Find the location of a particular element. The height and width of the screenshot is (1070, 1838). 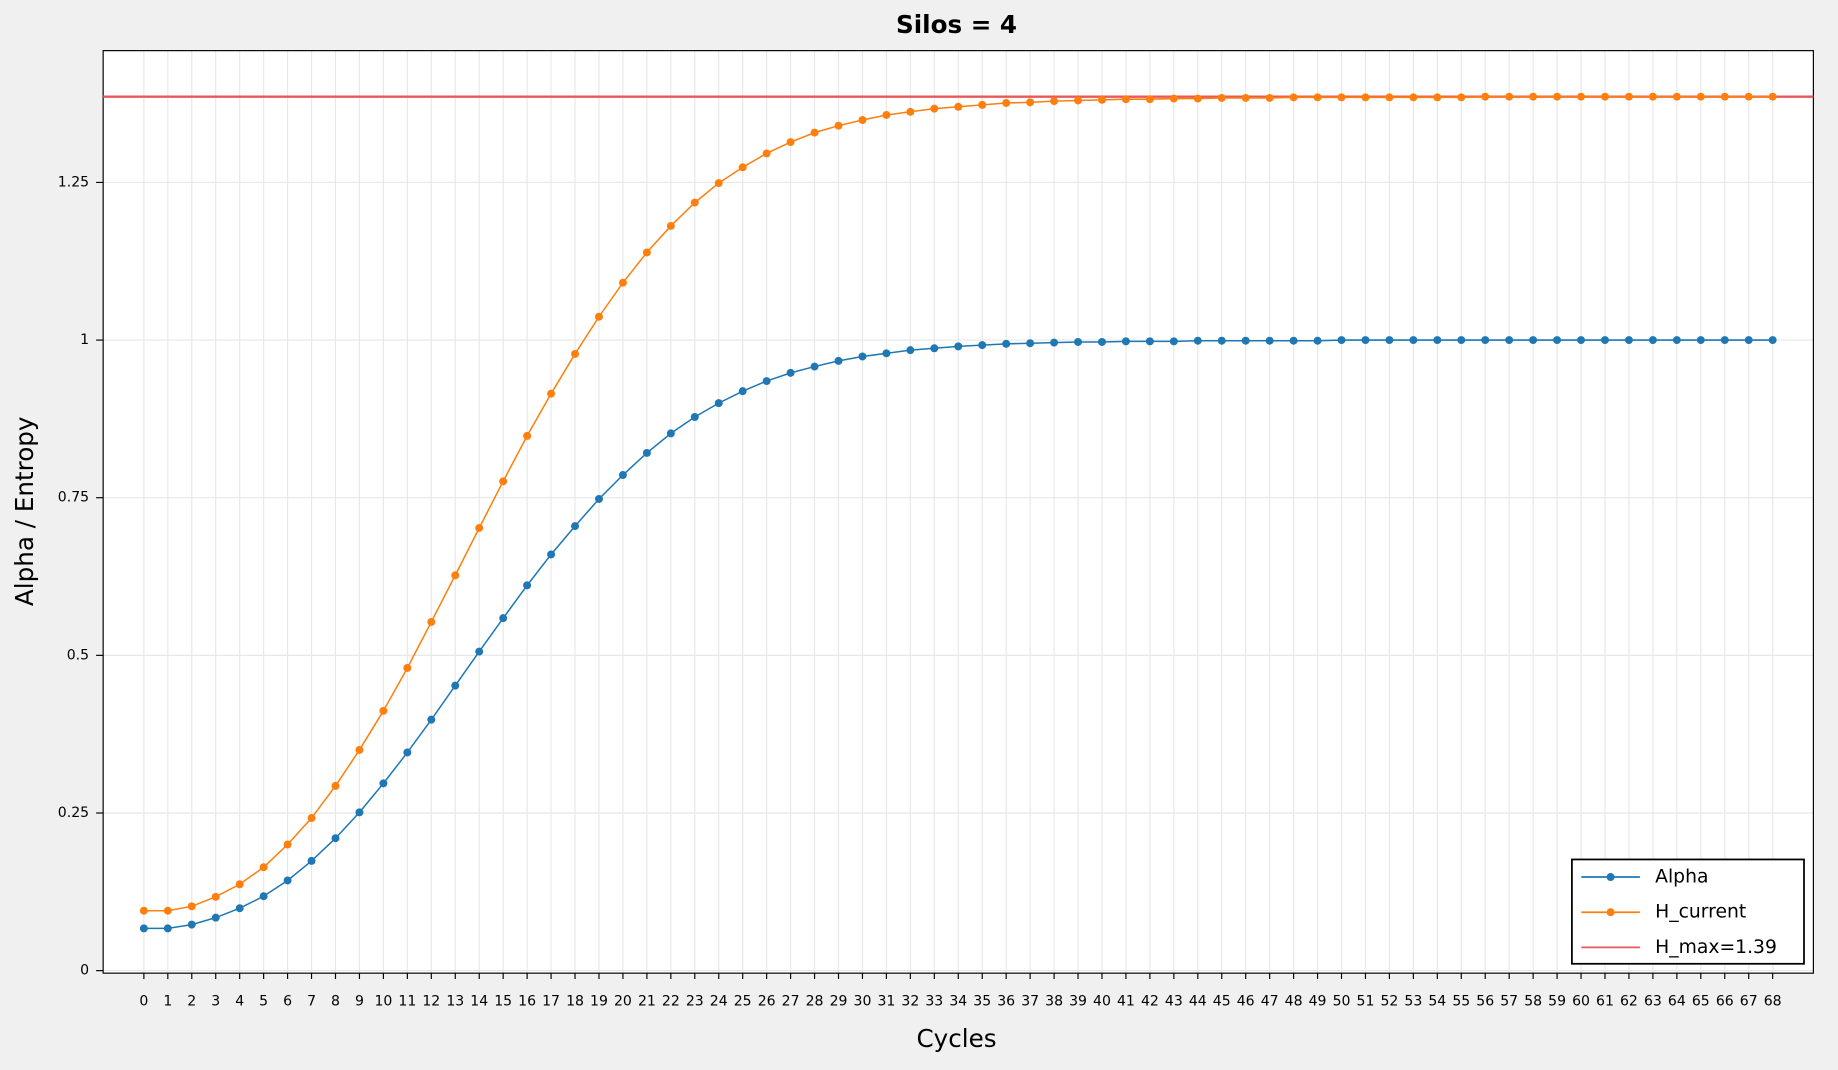

x-tick-label: 60 is located at coordinates (1581, 1001).